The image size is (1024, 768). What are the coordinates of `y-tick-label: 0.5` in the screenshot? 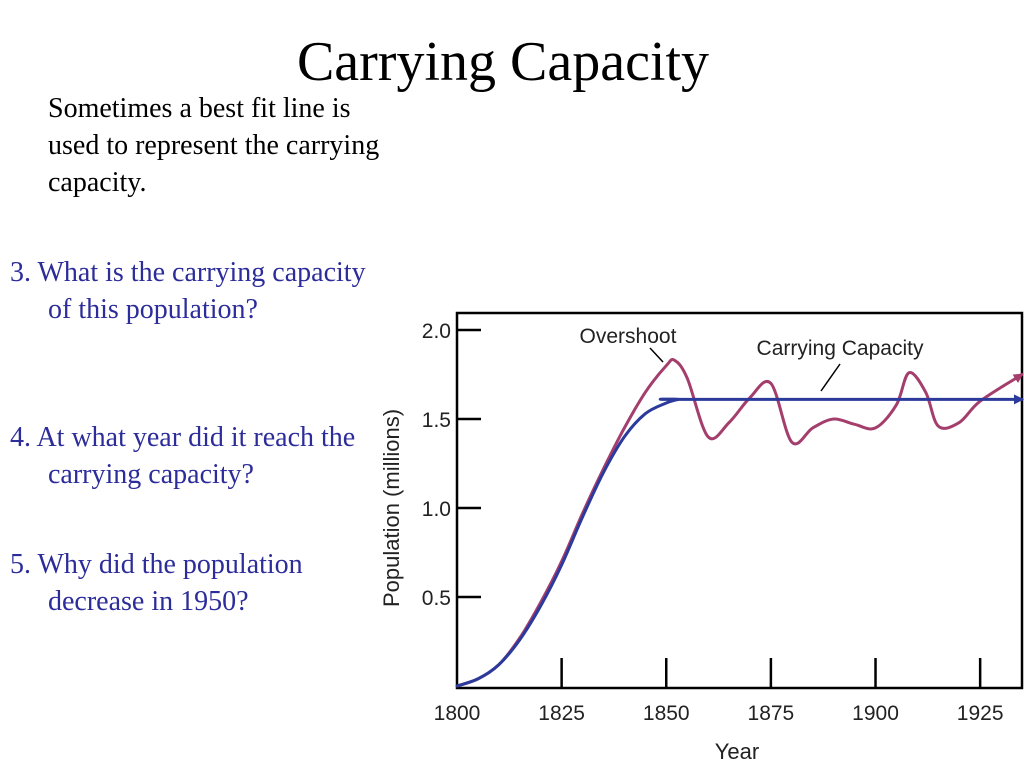 It's located at (436, 598).